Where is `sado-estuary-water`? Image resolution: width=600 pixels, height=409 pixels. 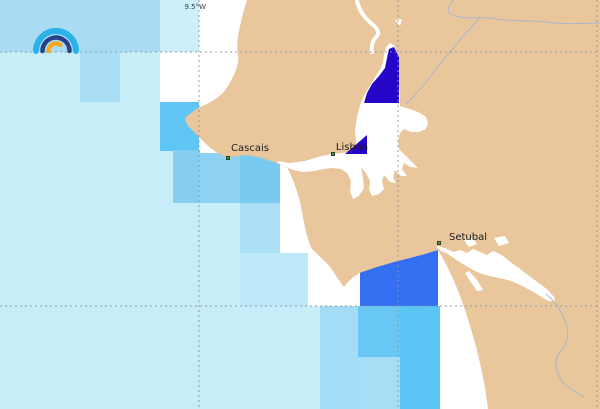 sado-estuary-water is located at coordinates (495, 273).